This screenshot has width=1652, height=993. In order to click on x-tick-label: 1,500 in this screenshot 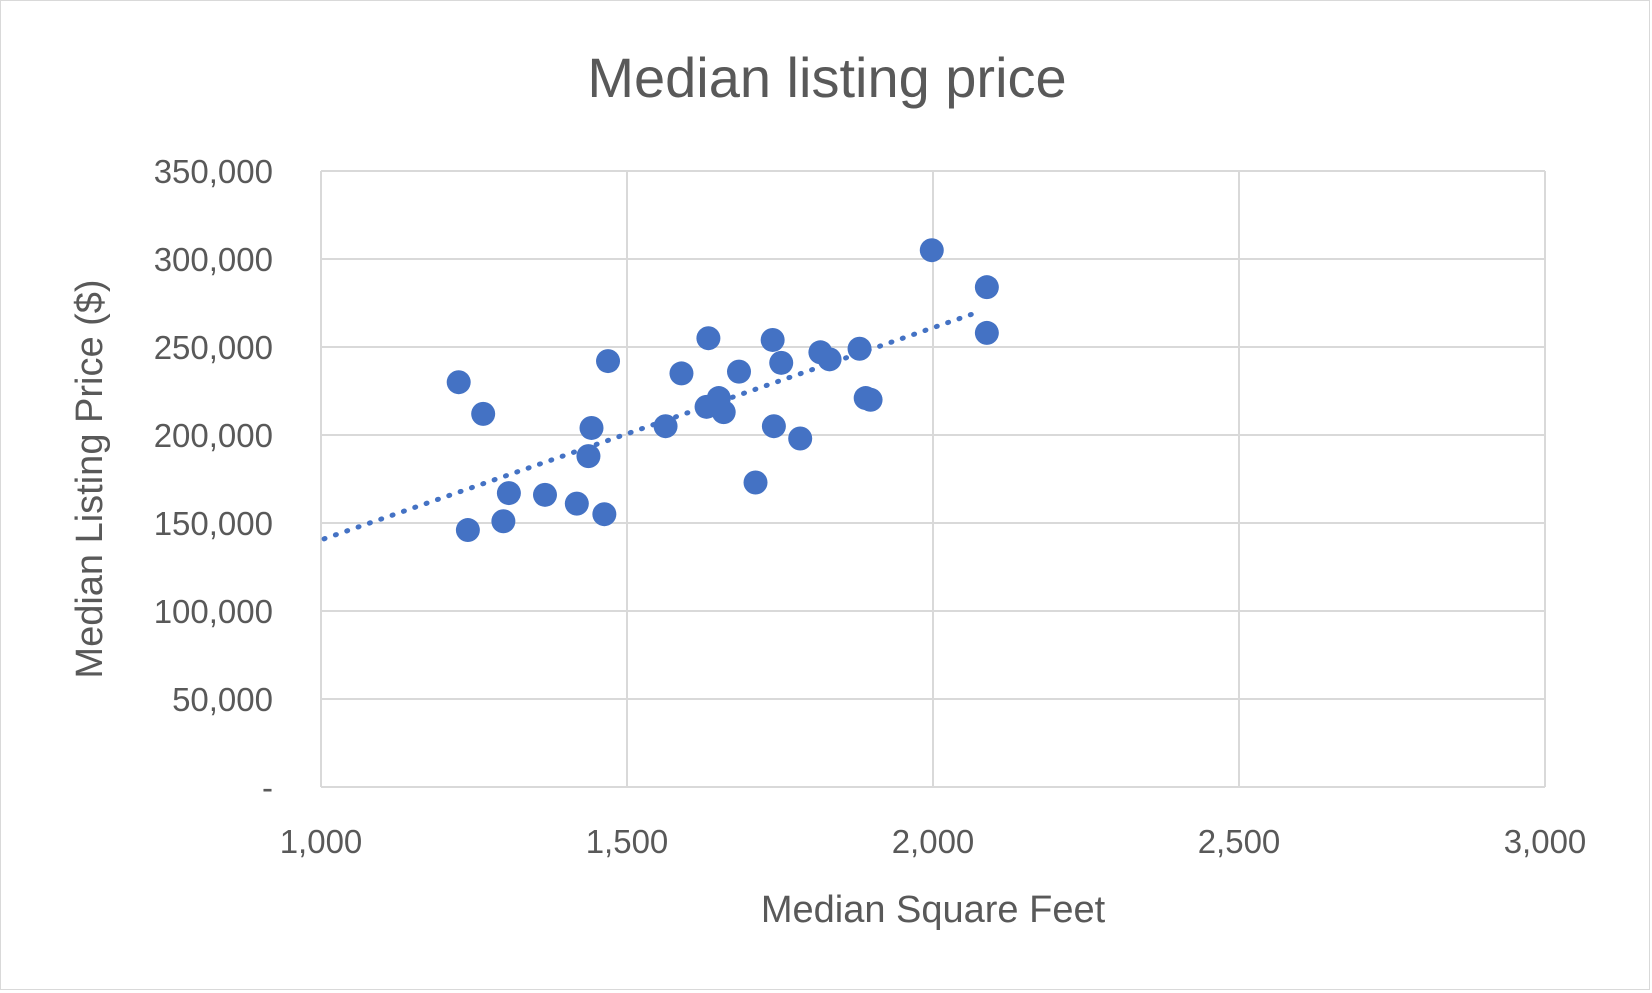, I will do `click(627, 841)`.